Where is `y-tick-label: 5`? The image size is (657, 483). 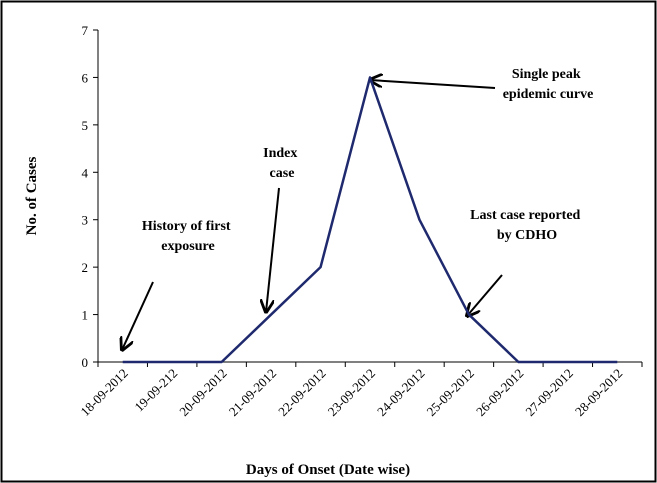
y-tick-label: 5 is located at coordinates (85, 125).